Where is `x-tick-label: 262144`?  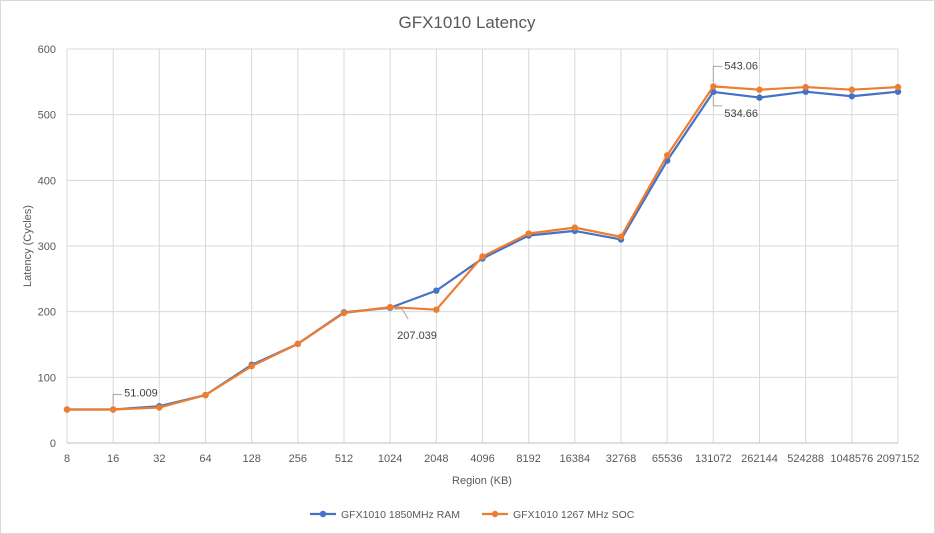 x-tick-label: 262144 is located at coordinates (759, 459).